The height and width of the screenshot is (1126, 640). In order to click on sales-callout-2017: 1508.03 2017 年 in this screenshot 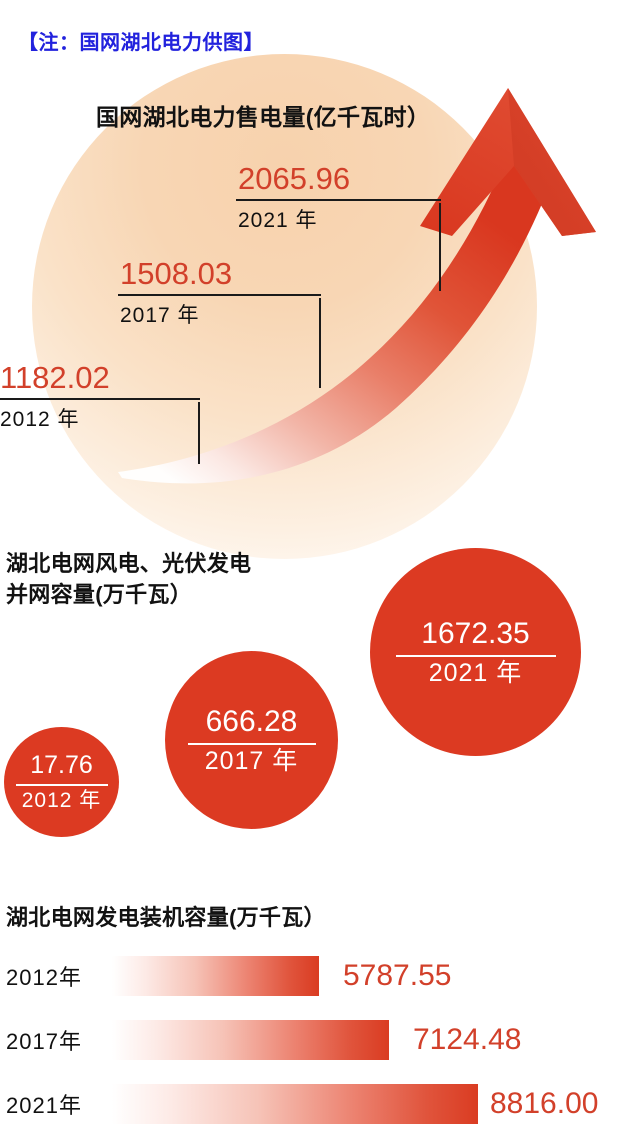, I will do `click(219, 293)`.